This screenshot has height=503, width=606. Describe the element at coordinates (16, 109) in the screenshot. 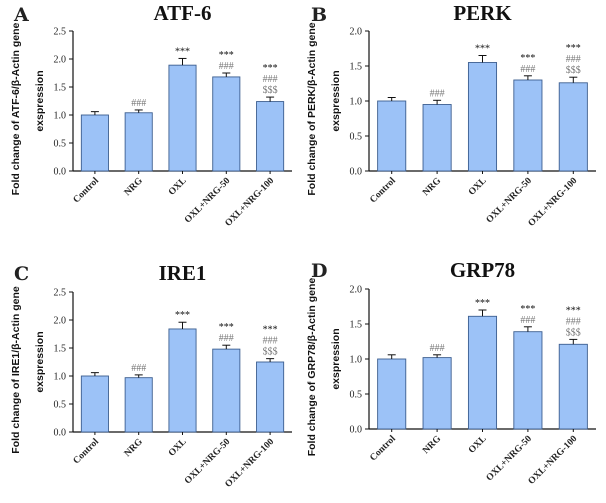

I see `y-axis-label: Fold change of ATF-6/β-Actin gene` at that location.